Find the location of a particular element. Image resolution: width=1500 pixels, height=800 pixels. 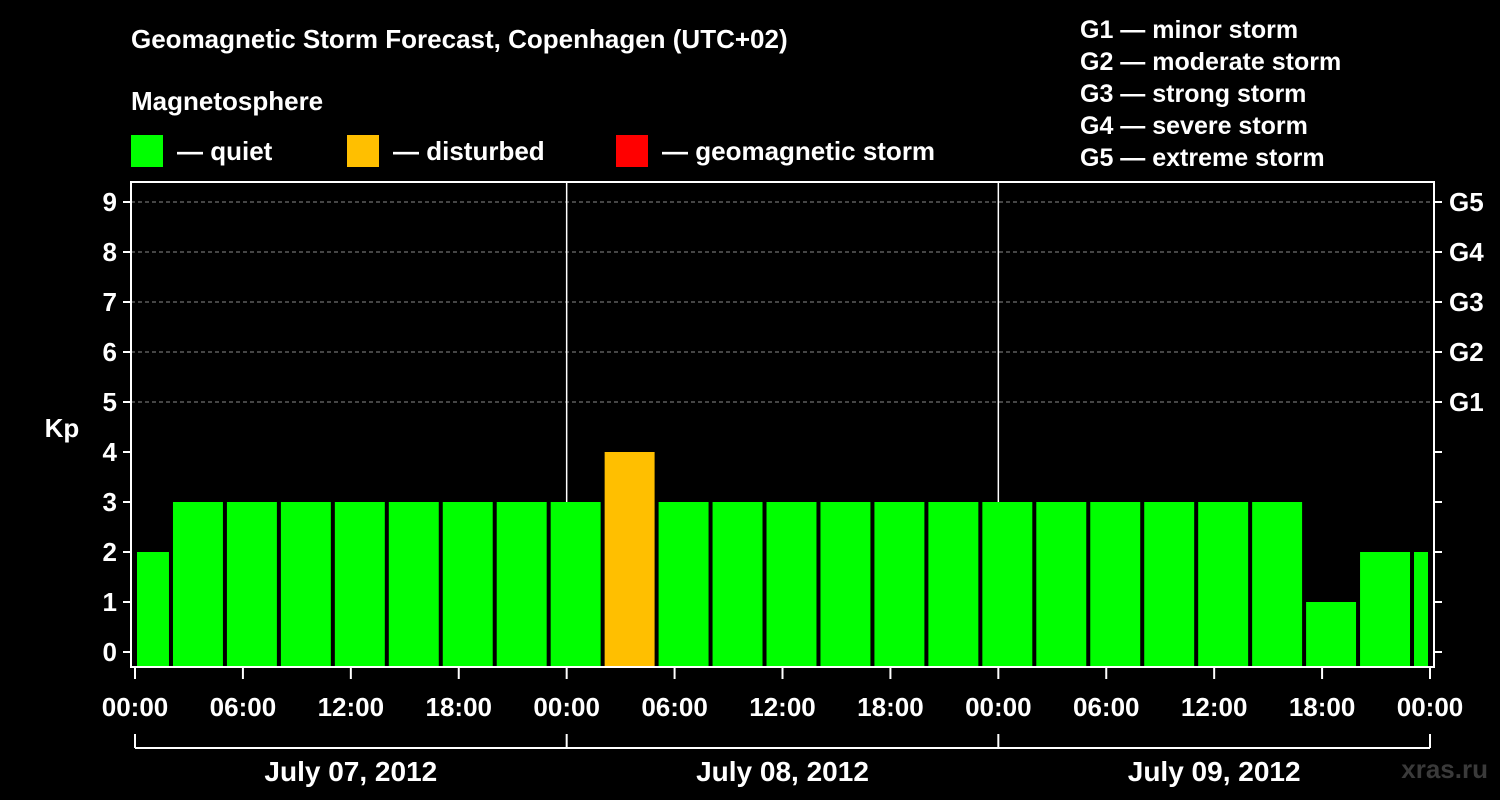

g-level-3: G3 — strong storm is located at coordinates (1193, 94).